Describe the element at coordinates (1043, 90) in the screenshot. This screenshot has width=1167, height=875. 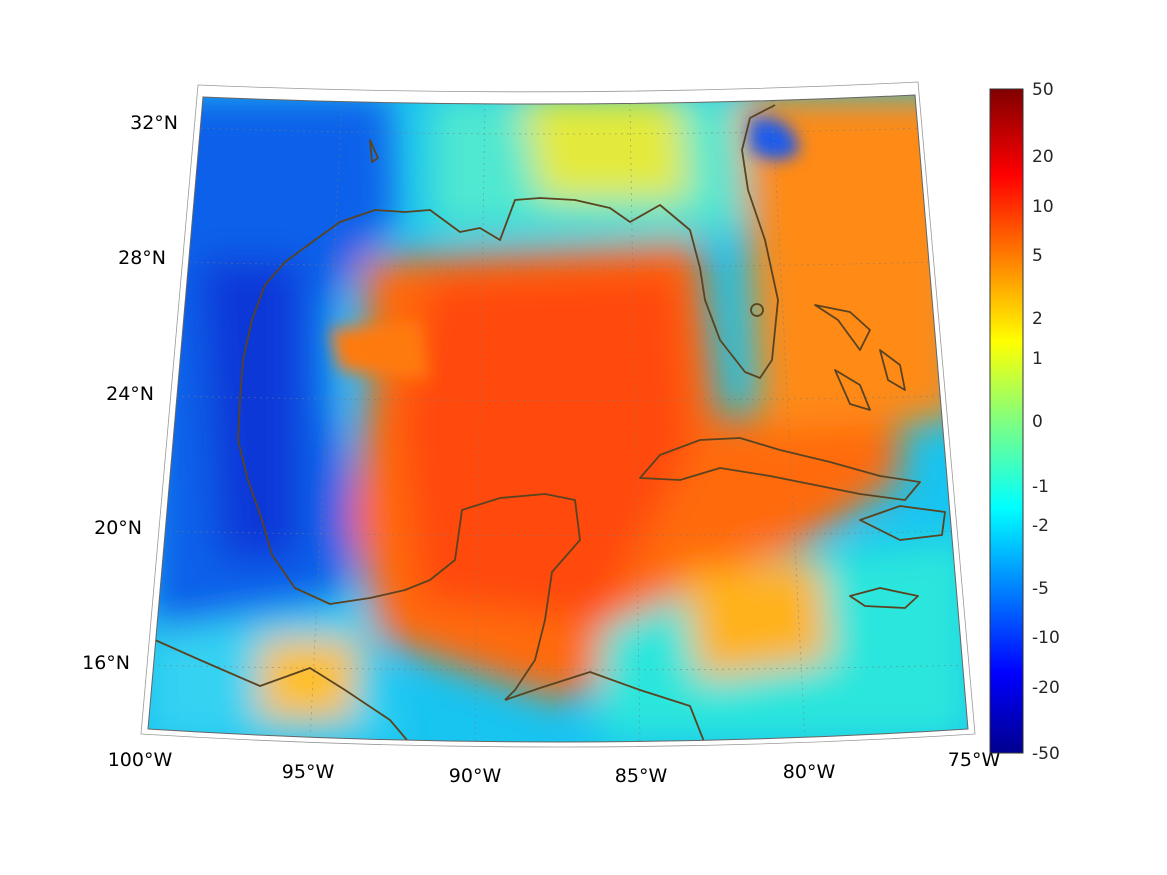
I see `colorbar-tick-50: 50` at that location.